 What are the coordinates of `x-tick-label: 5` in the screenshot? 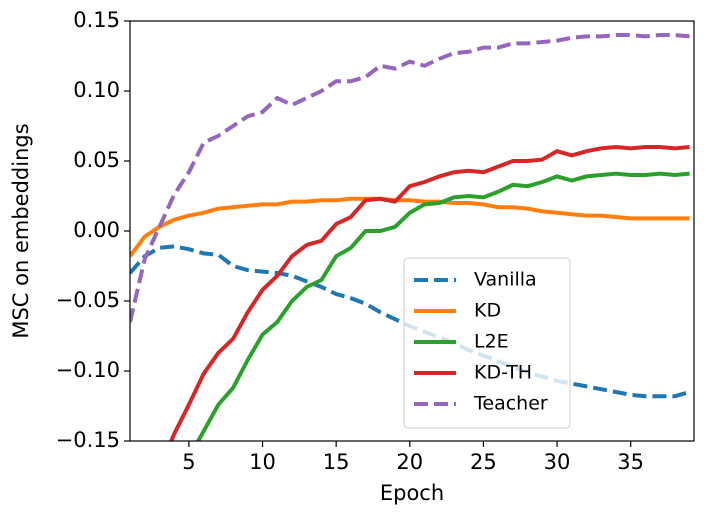 It's located at (188, 462).